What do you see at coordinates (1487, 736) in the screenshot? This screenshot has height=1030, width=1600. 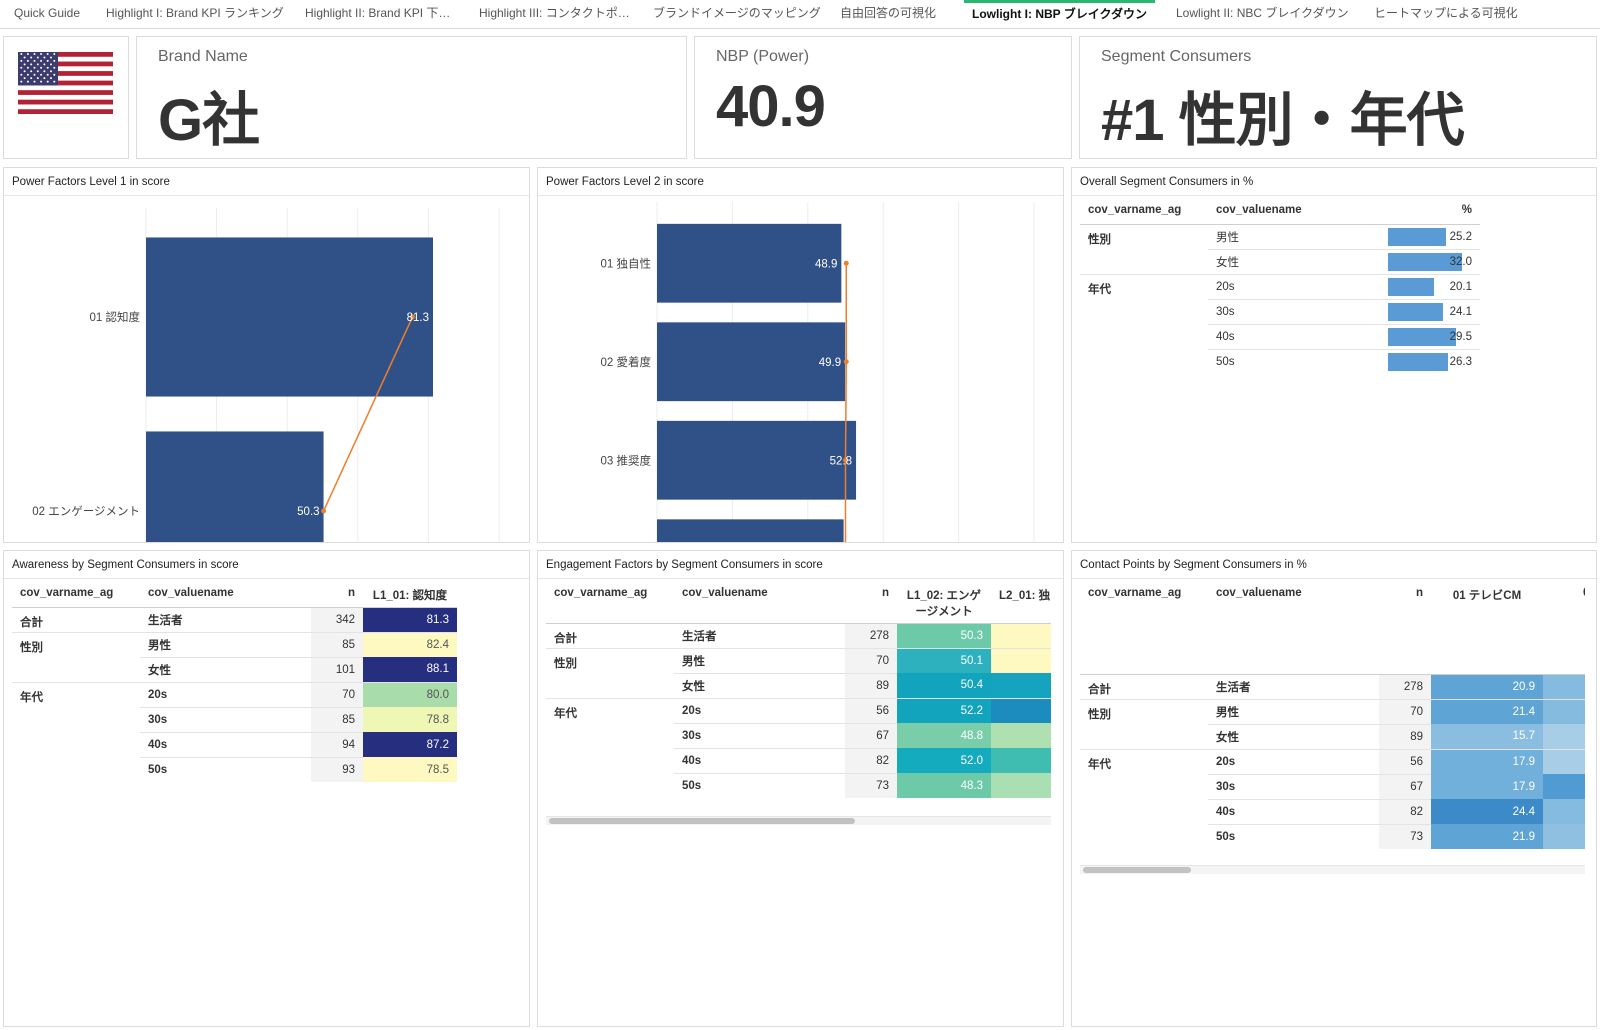 I see `heat-cell: 15.7` at bounding box center [1487, 736].